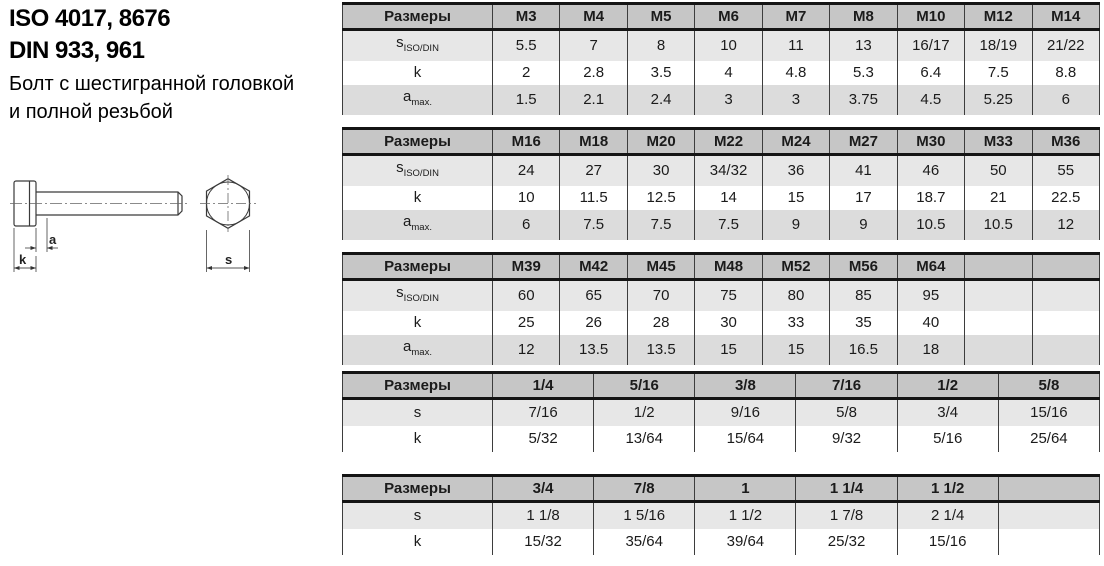 The height and width of the screenshot is (566, 1104). Describe the element at coordinates (745, 489) in the screenshot. I see `column-header: 1` at that location.